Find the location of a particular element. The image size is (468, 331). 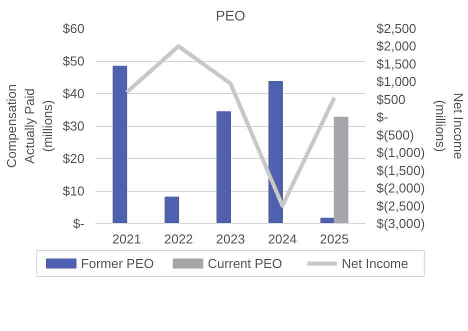

y2-axis-title: Net Income (millions) is located at coordinates (449, 126).